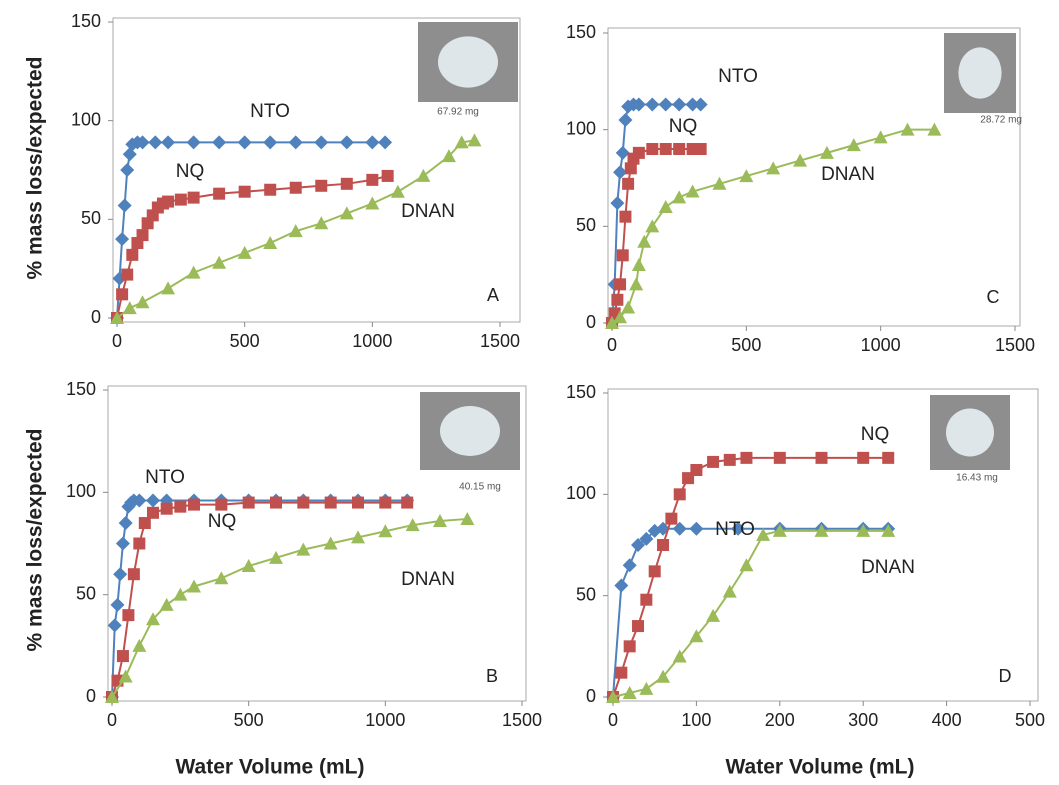  I want to click on panel-label: A, so click(493, 295).